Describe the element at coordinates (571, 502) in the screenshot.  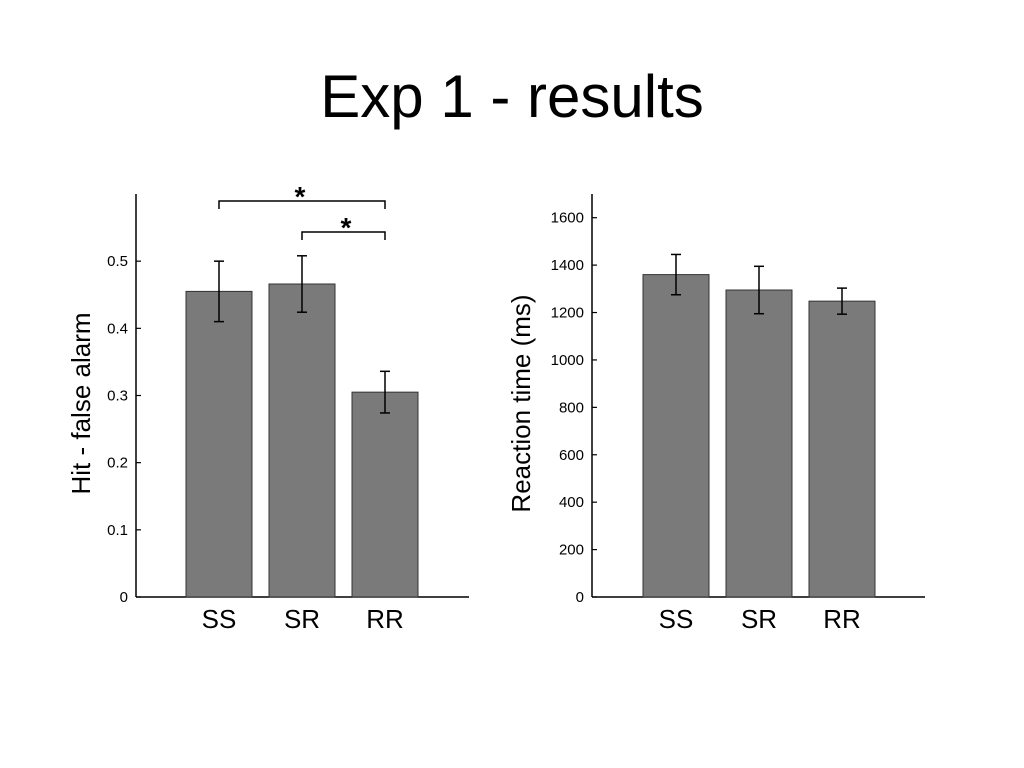
I see `y-tick-label: 400` at that location.